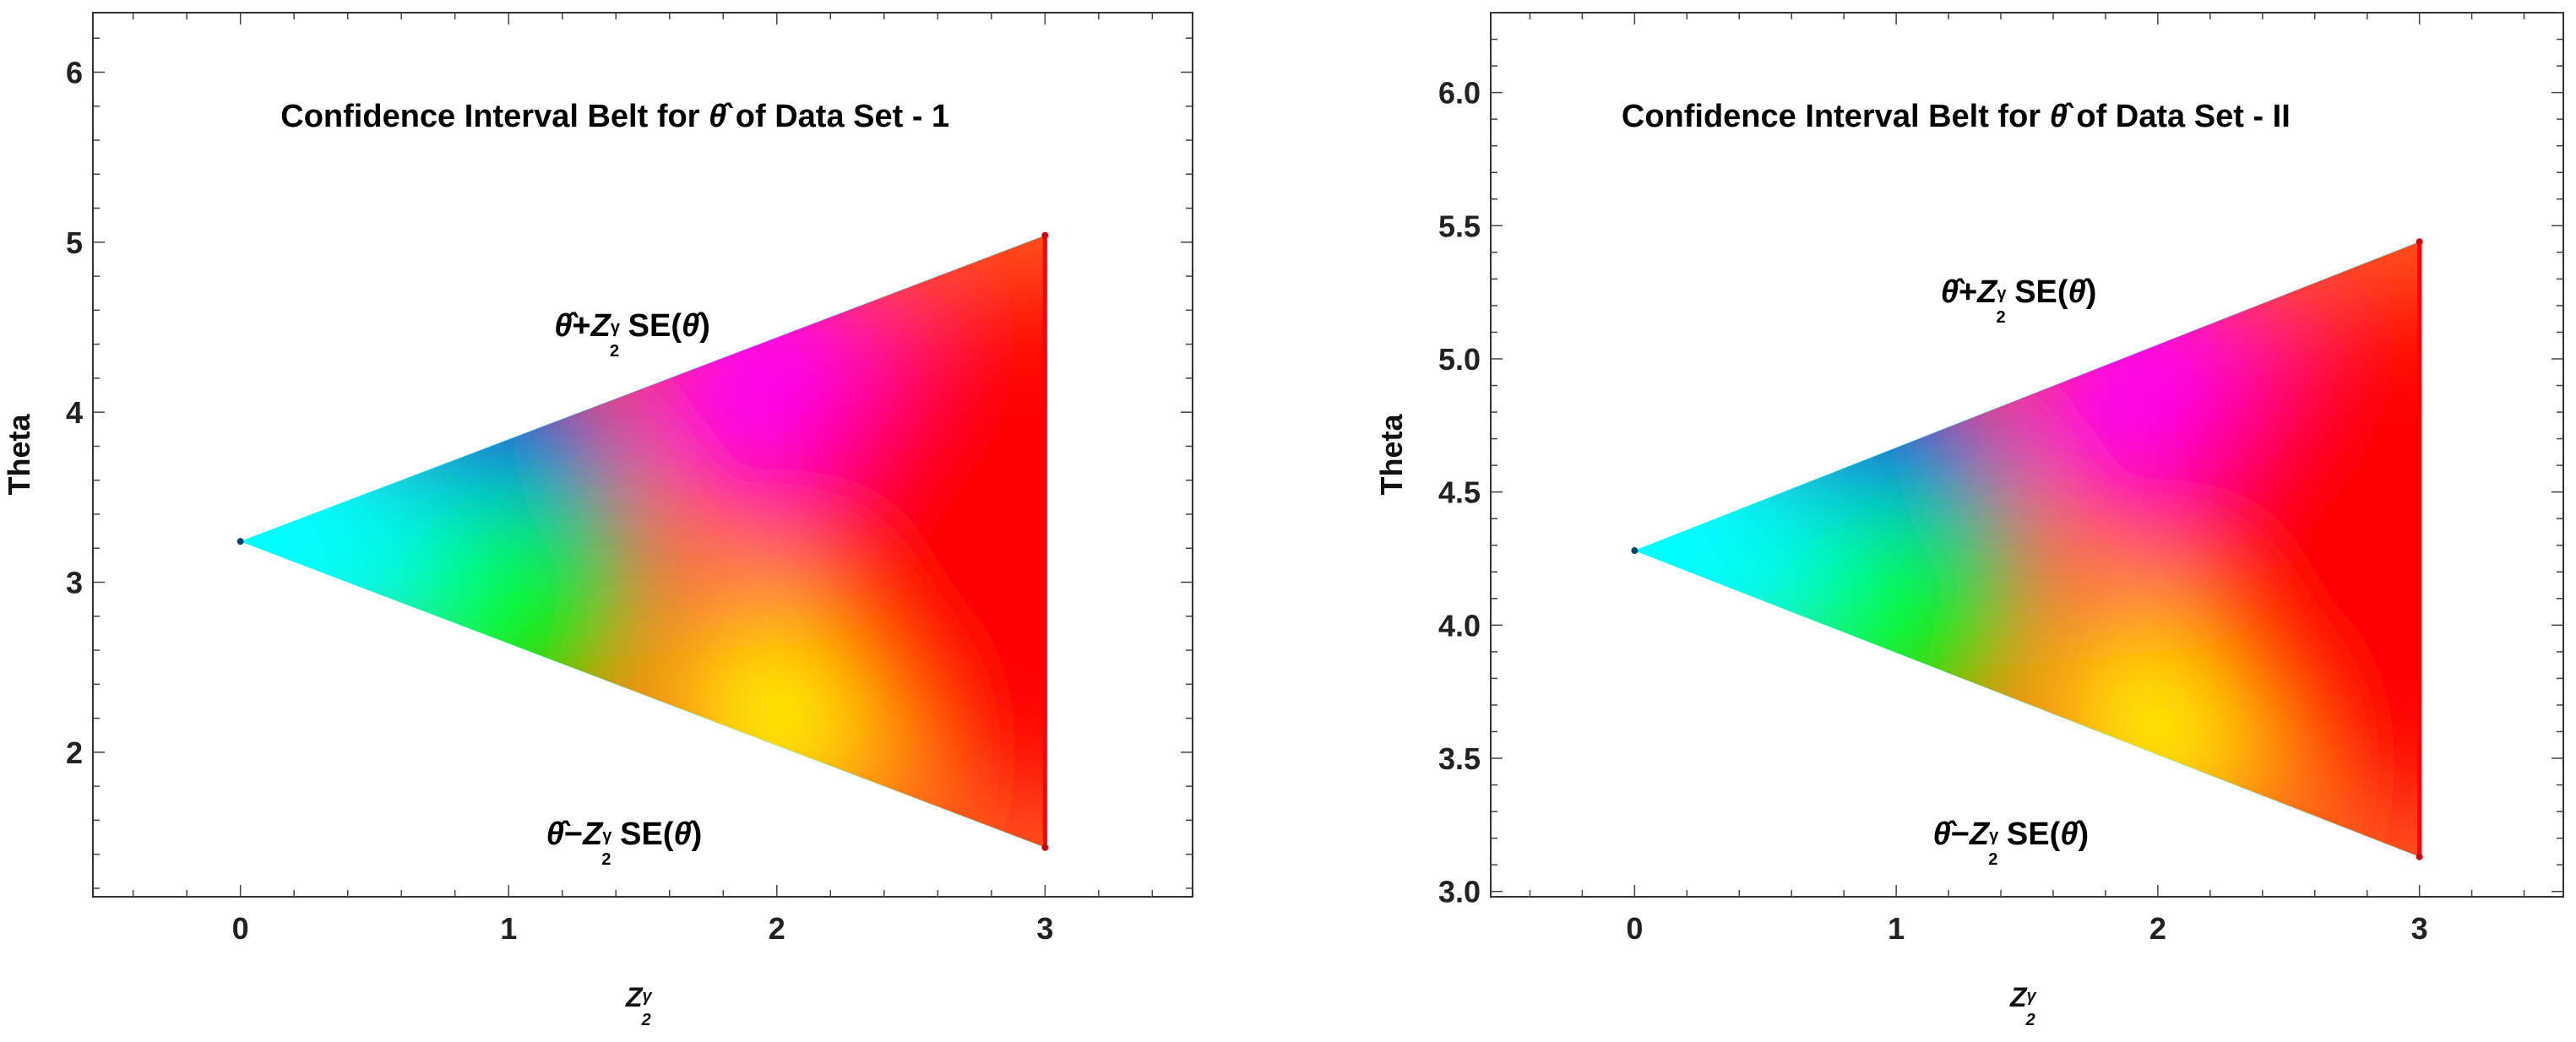 This screenshot has height=1042, width=2576. What do you see at coordinates (1459, 759) in the screenshot?
I see `y-tick-label: 3.5` at bounding box center [1459, 759].